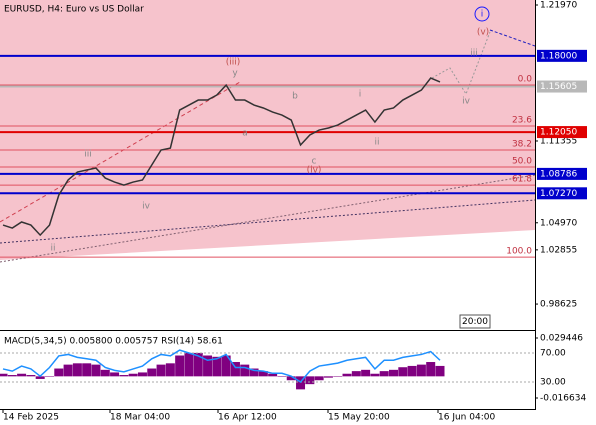 The height and width of the screenshot is (425, 596). I want to click on wave-label: (iv), so click(314, 171).